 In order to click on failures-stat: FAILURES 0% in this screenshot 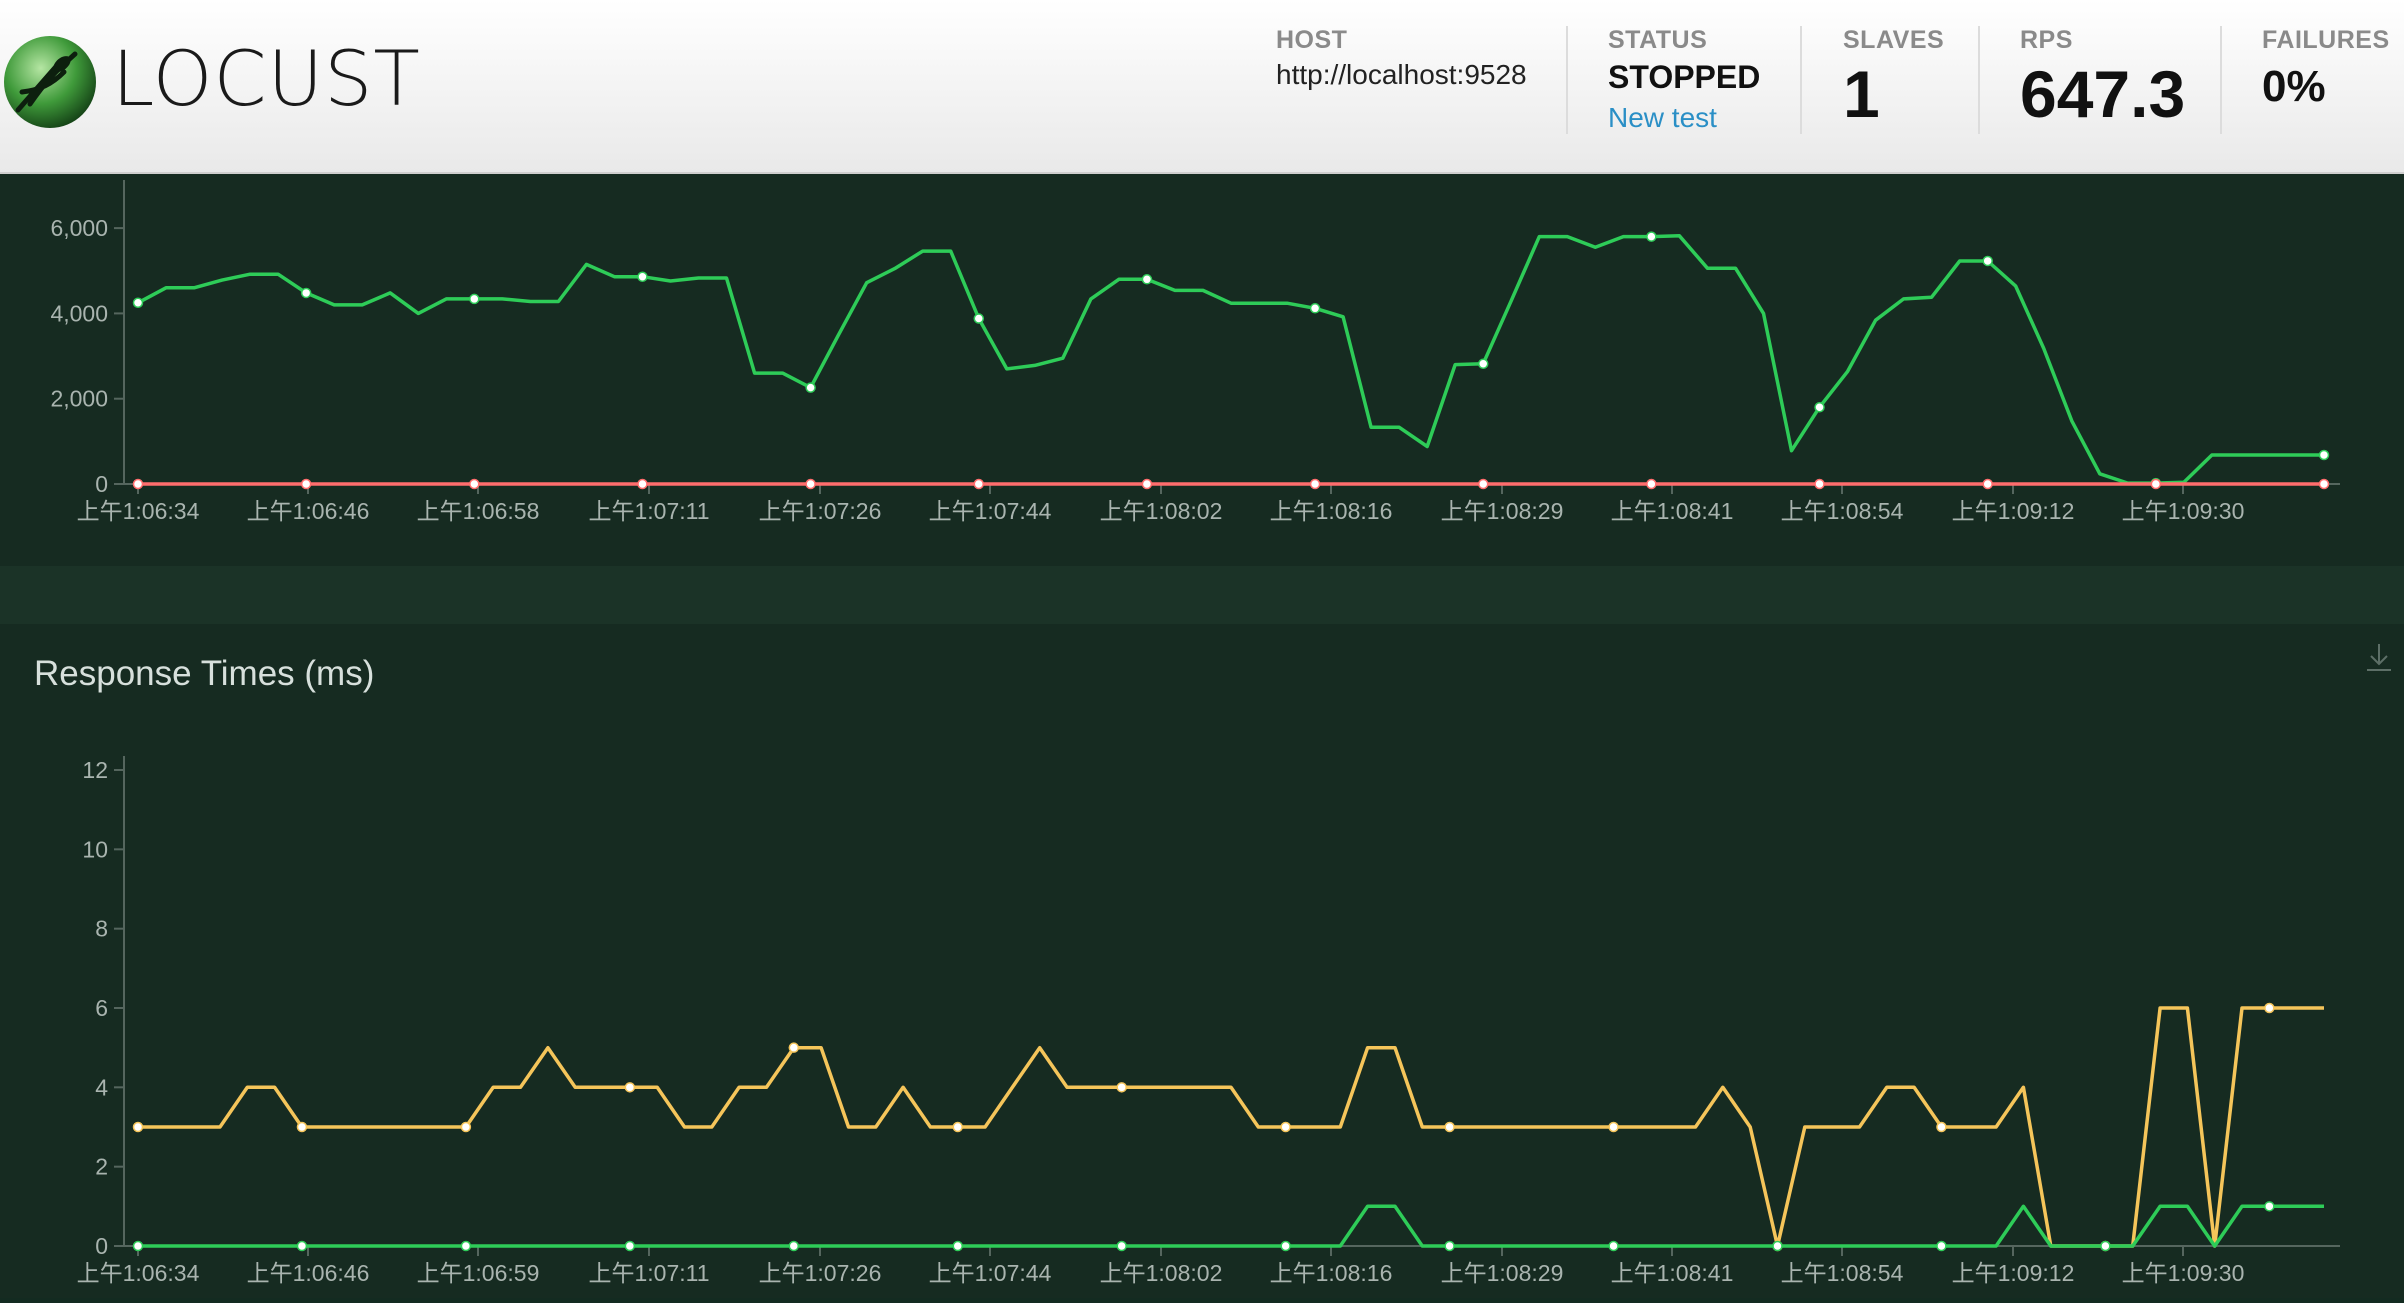, I will do `click(2326, 67)`.